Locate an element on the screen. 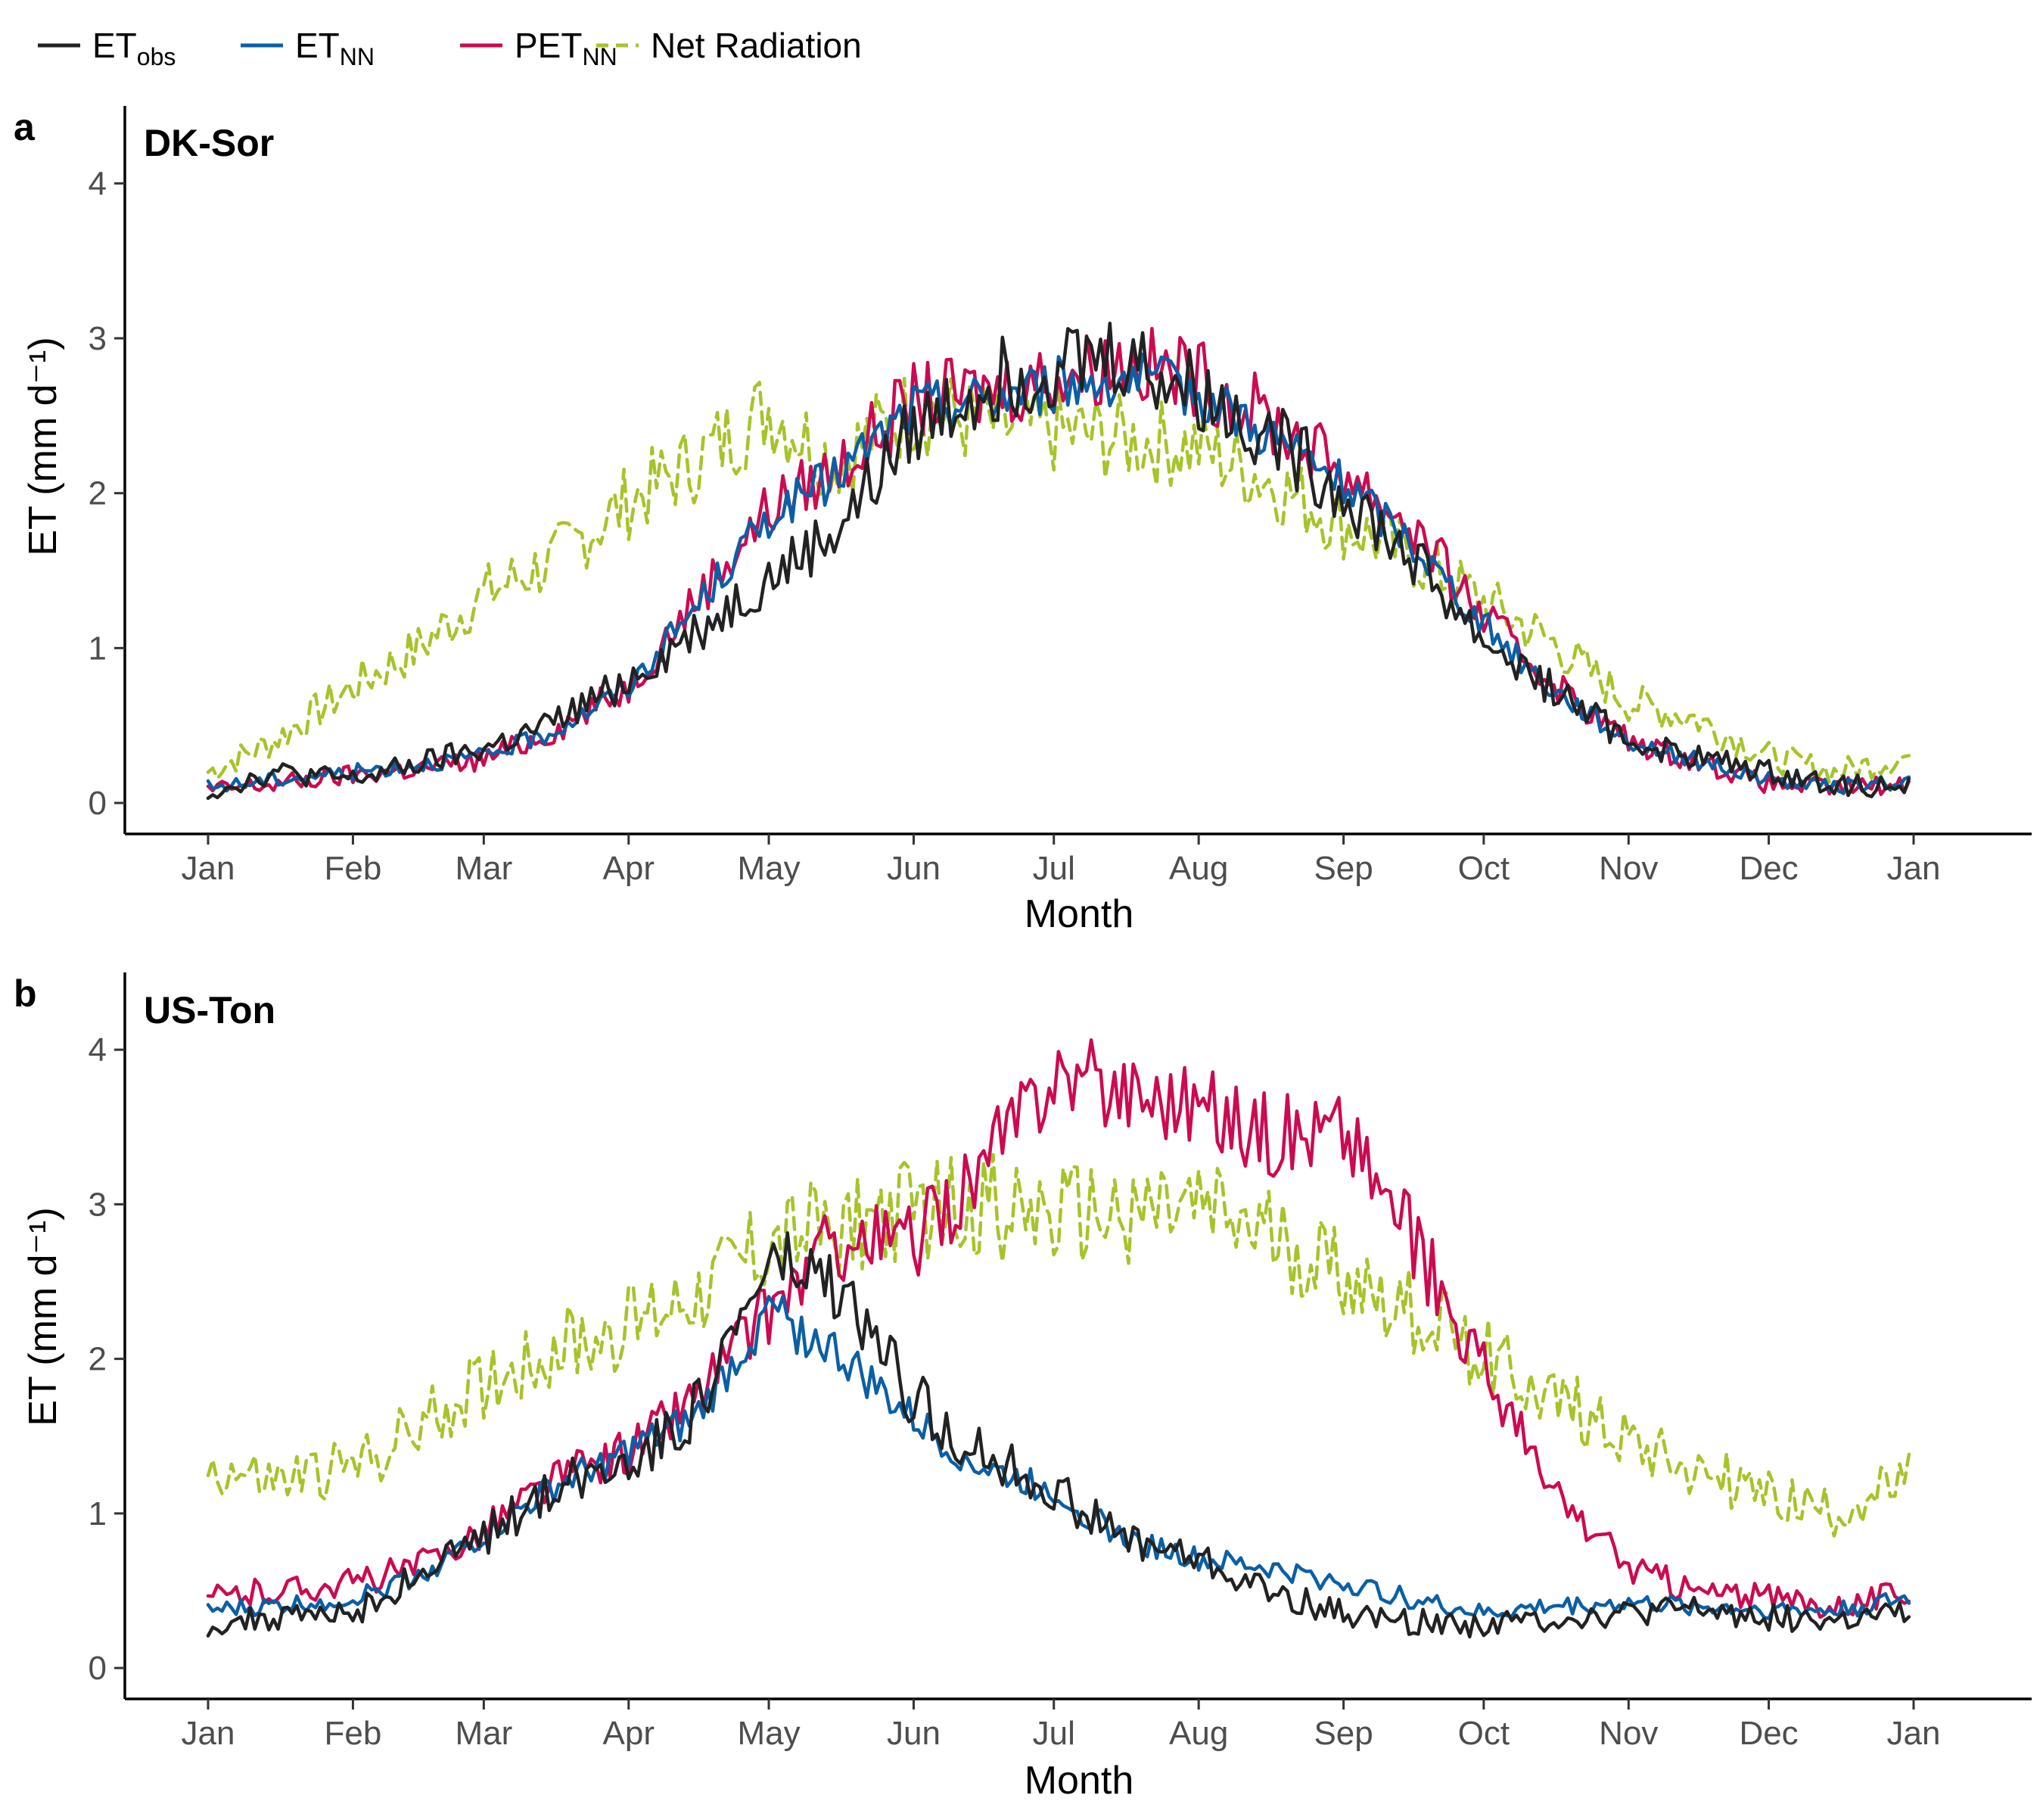 This screenshot has width=2043, height=1820. legend-item: ETNN is located at coordinates (308, 48).